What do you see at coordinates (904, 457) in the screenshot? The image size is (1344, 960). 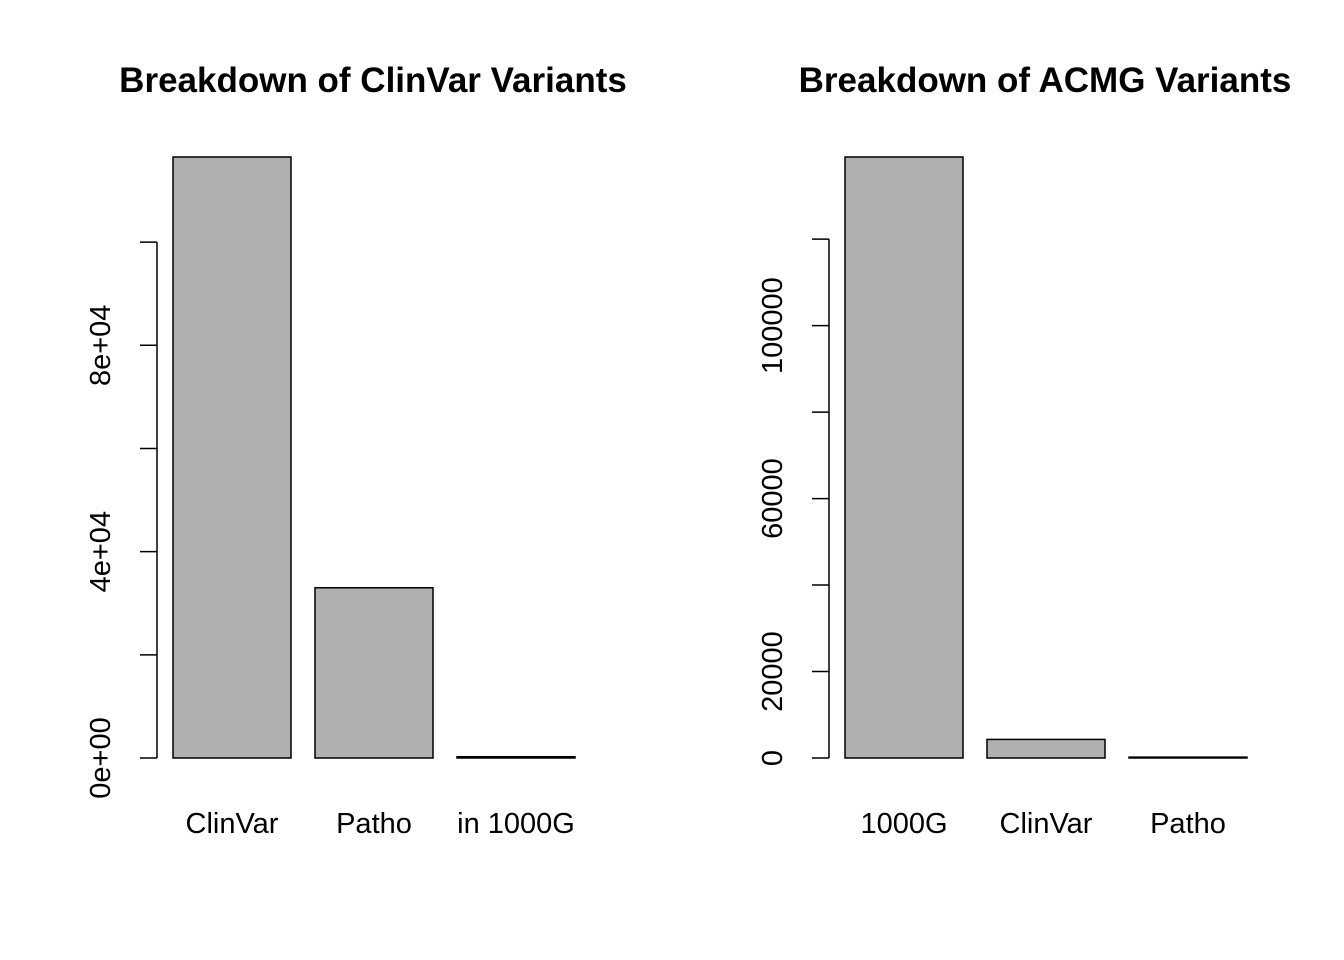 I see `bar-1000g` at bounding box center [904, 457].